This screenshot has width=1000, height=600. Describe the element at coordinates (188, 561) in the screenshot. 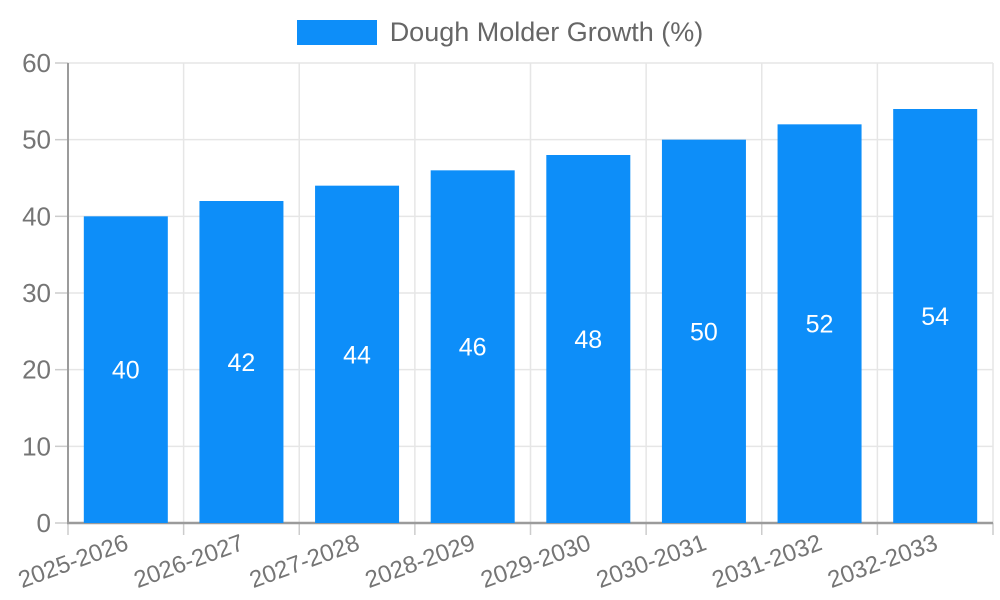

I see `x-tick-label-2026-2027: 2026-2027` at that location.